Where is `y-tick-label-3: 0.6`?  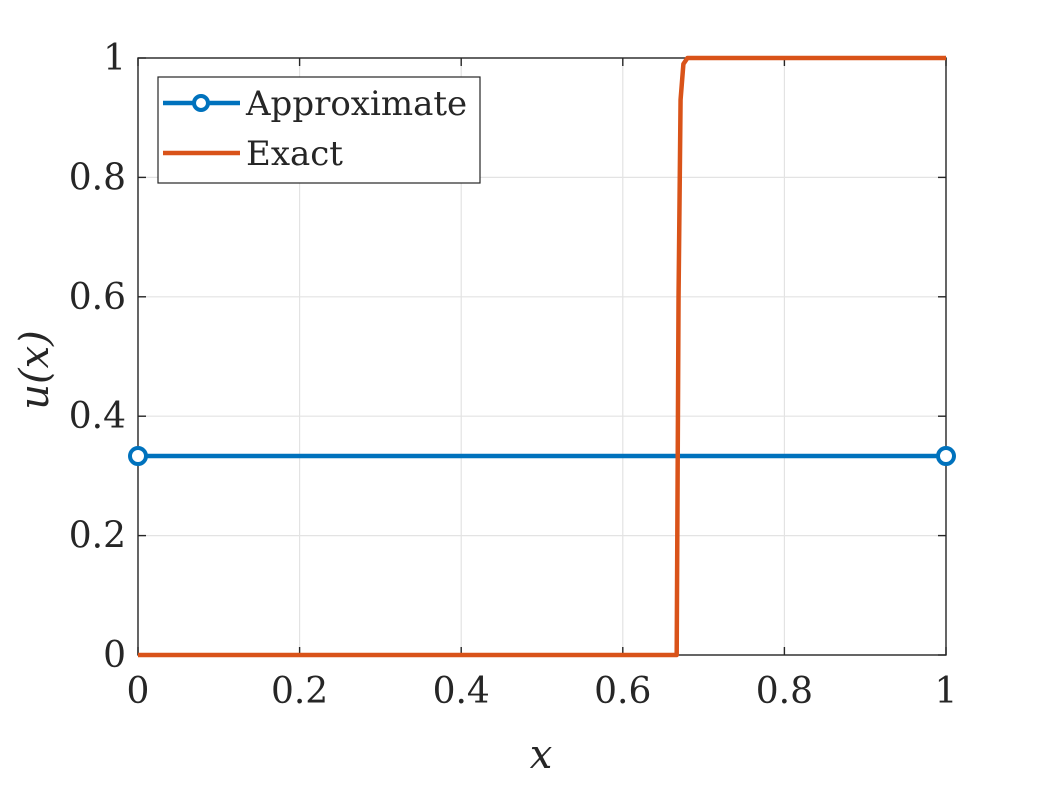
y-tick-label-3: 0.6 is located at coordinates (97, 297).